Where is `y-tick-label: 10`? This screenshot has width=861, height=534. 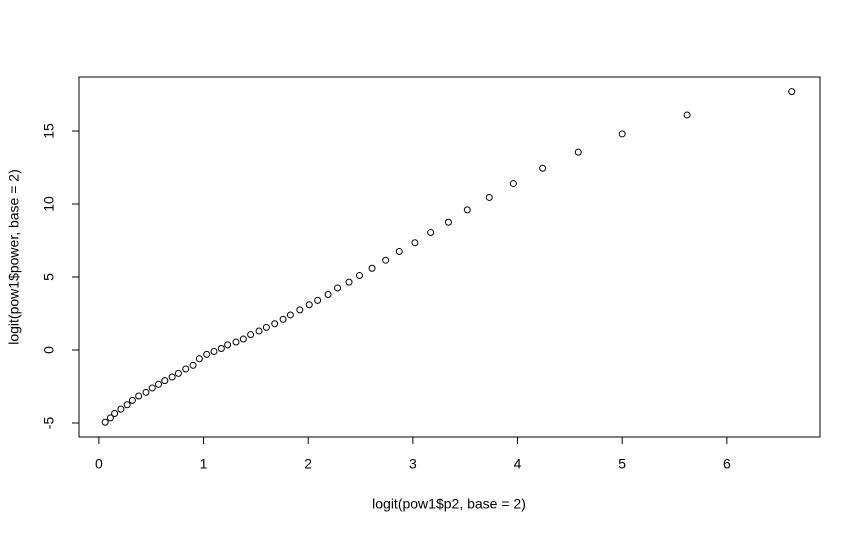
y-tick-label: 10 is located at coordinates (49, 204).